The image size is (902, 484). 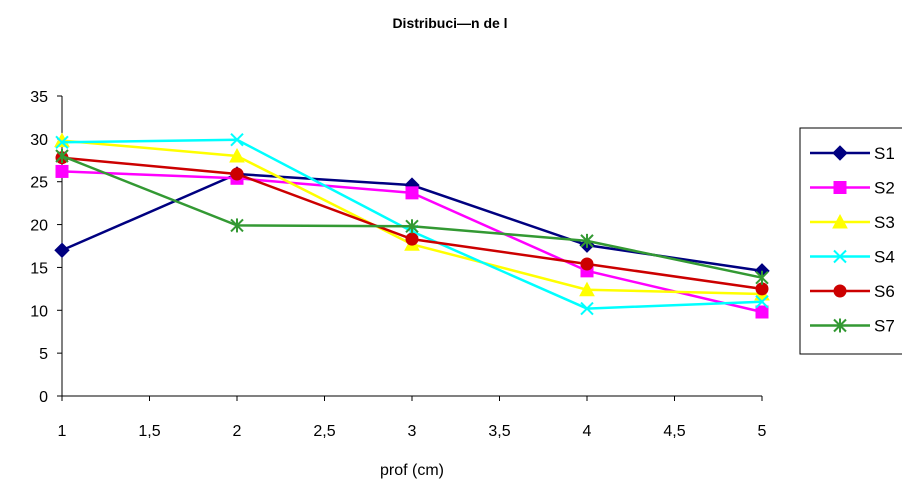 I want to click on legend-entry: S1, so click(x=852, y=153).